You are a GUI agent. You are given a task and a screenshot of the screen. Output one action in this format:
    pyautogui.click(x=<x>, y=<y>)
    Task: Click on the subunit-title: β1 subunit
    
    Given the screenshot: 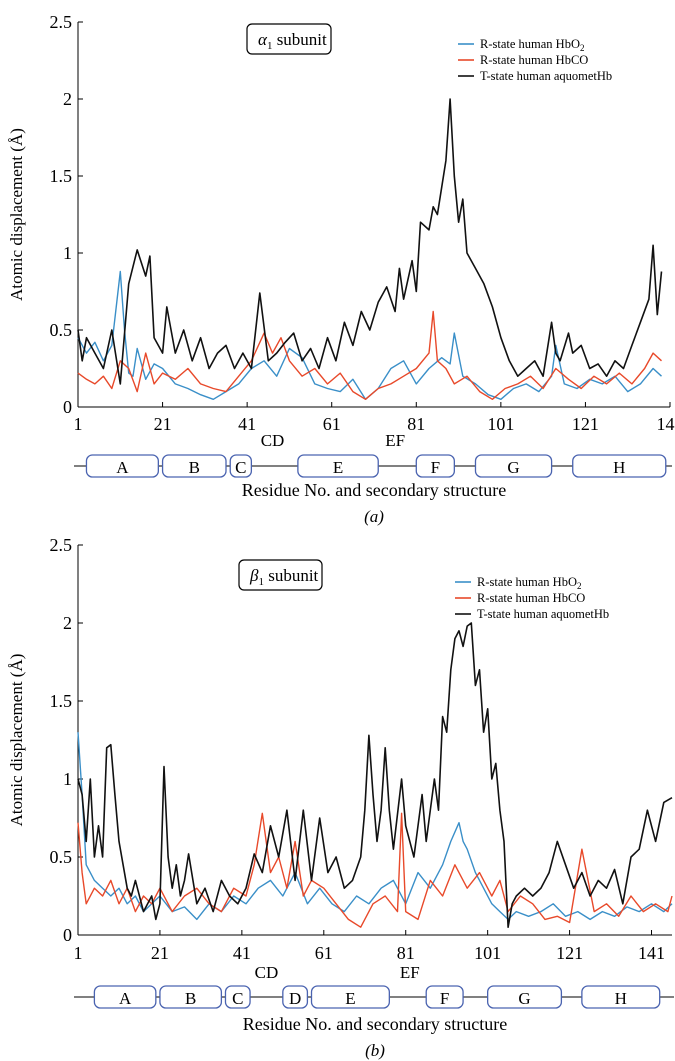 What is the action you would take?
    pyautogui.click(x=284, y=577)
    